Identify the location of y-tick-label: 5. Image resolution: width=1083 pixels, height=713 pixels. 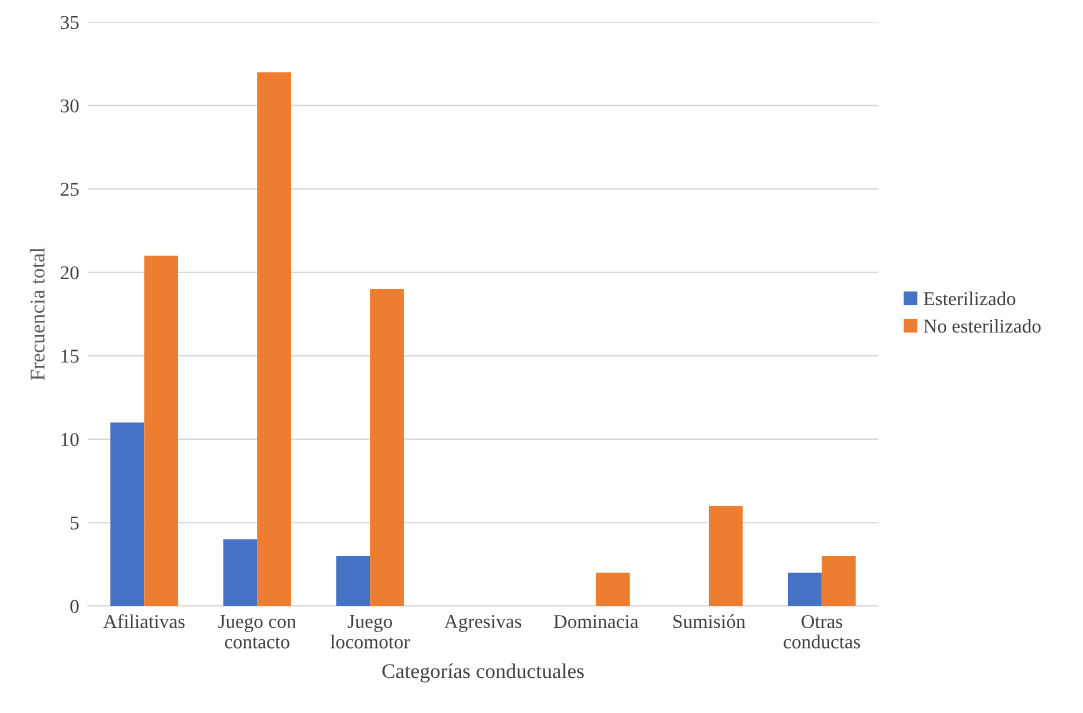
(74, 523).